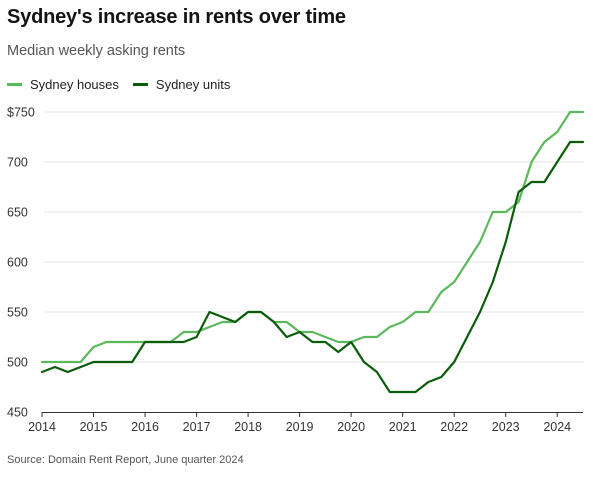 This screenshot has width=593, height=480. I want to click on x-tick-label: 2021, so click(403, 427).